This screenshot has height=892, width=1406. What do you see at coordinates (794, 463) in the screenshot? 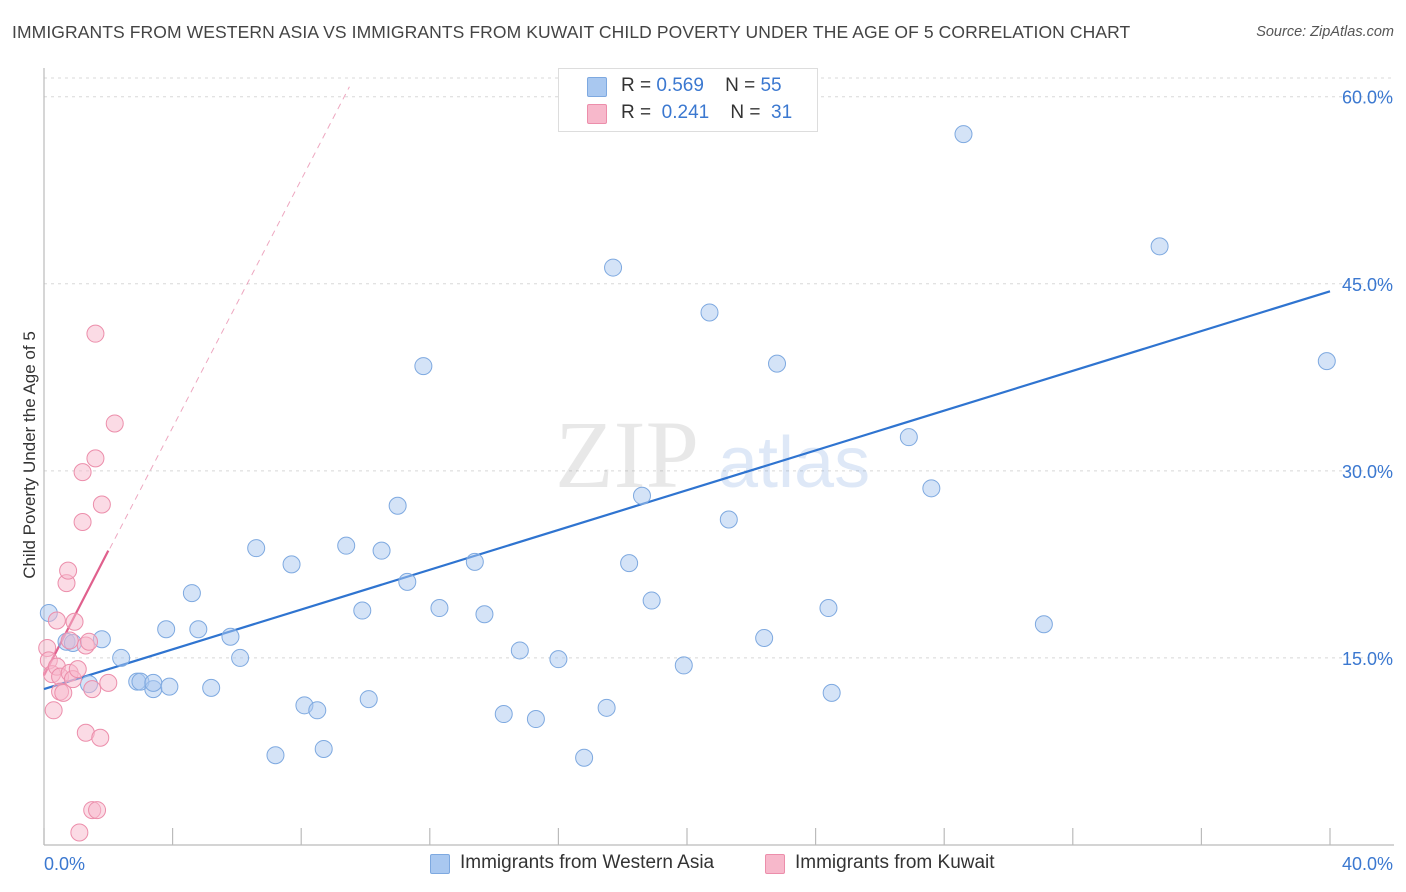
I see `watermark-atlas: atlas` at bounding box center [794, 463].